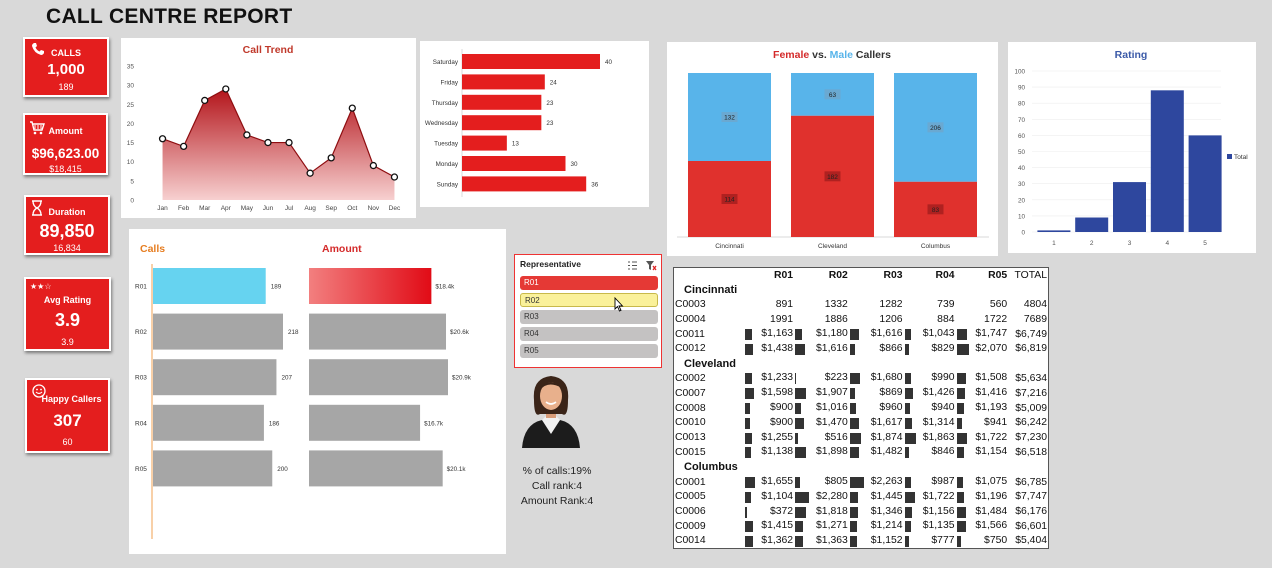 This screenshot has width=1272, height=568. Describe the element at coordinates (942, 348) in the screenshot. I see `cell-value: $829` at that location.